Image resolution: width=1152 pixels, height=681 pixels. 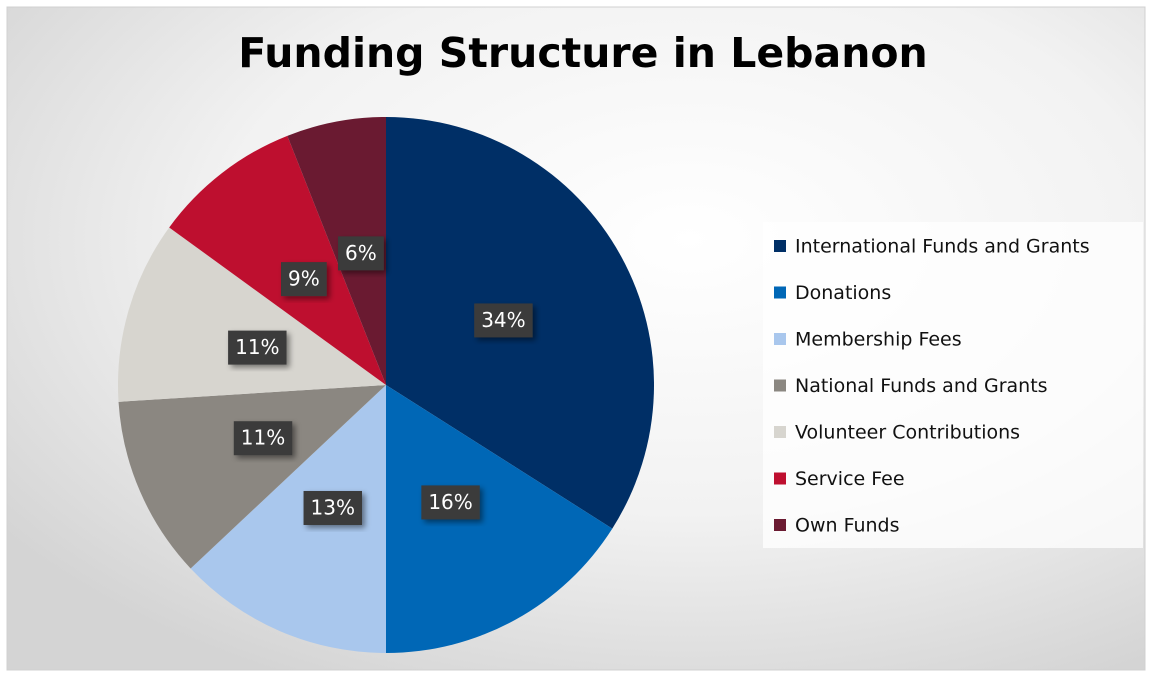 I want to click on data-label-text: 9%, so click(x=304, y=279).